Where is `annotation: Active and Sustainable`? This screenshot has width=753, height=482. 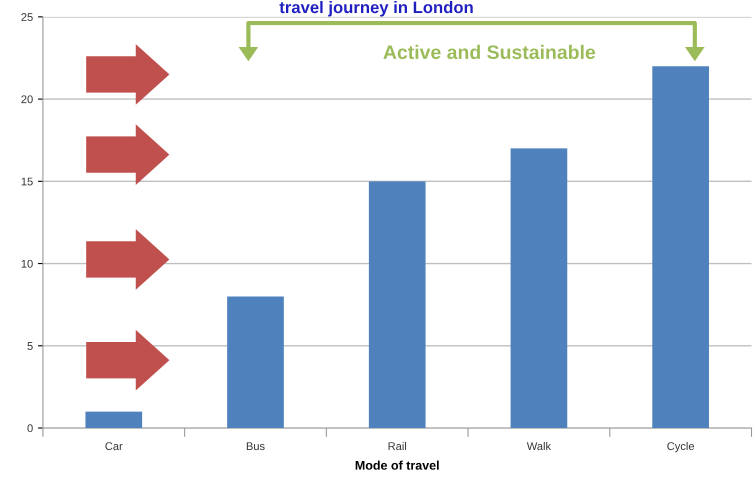
annotation: Active and Sustainable is located at coordinates (489, 52).